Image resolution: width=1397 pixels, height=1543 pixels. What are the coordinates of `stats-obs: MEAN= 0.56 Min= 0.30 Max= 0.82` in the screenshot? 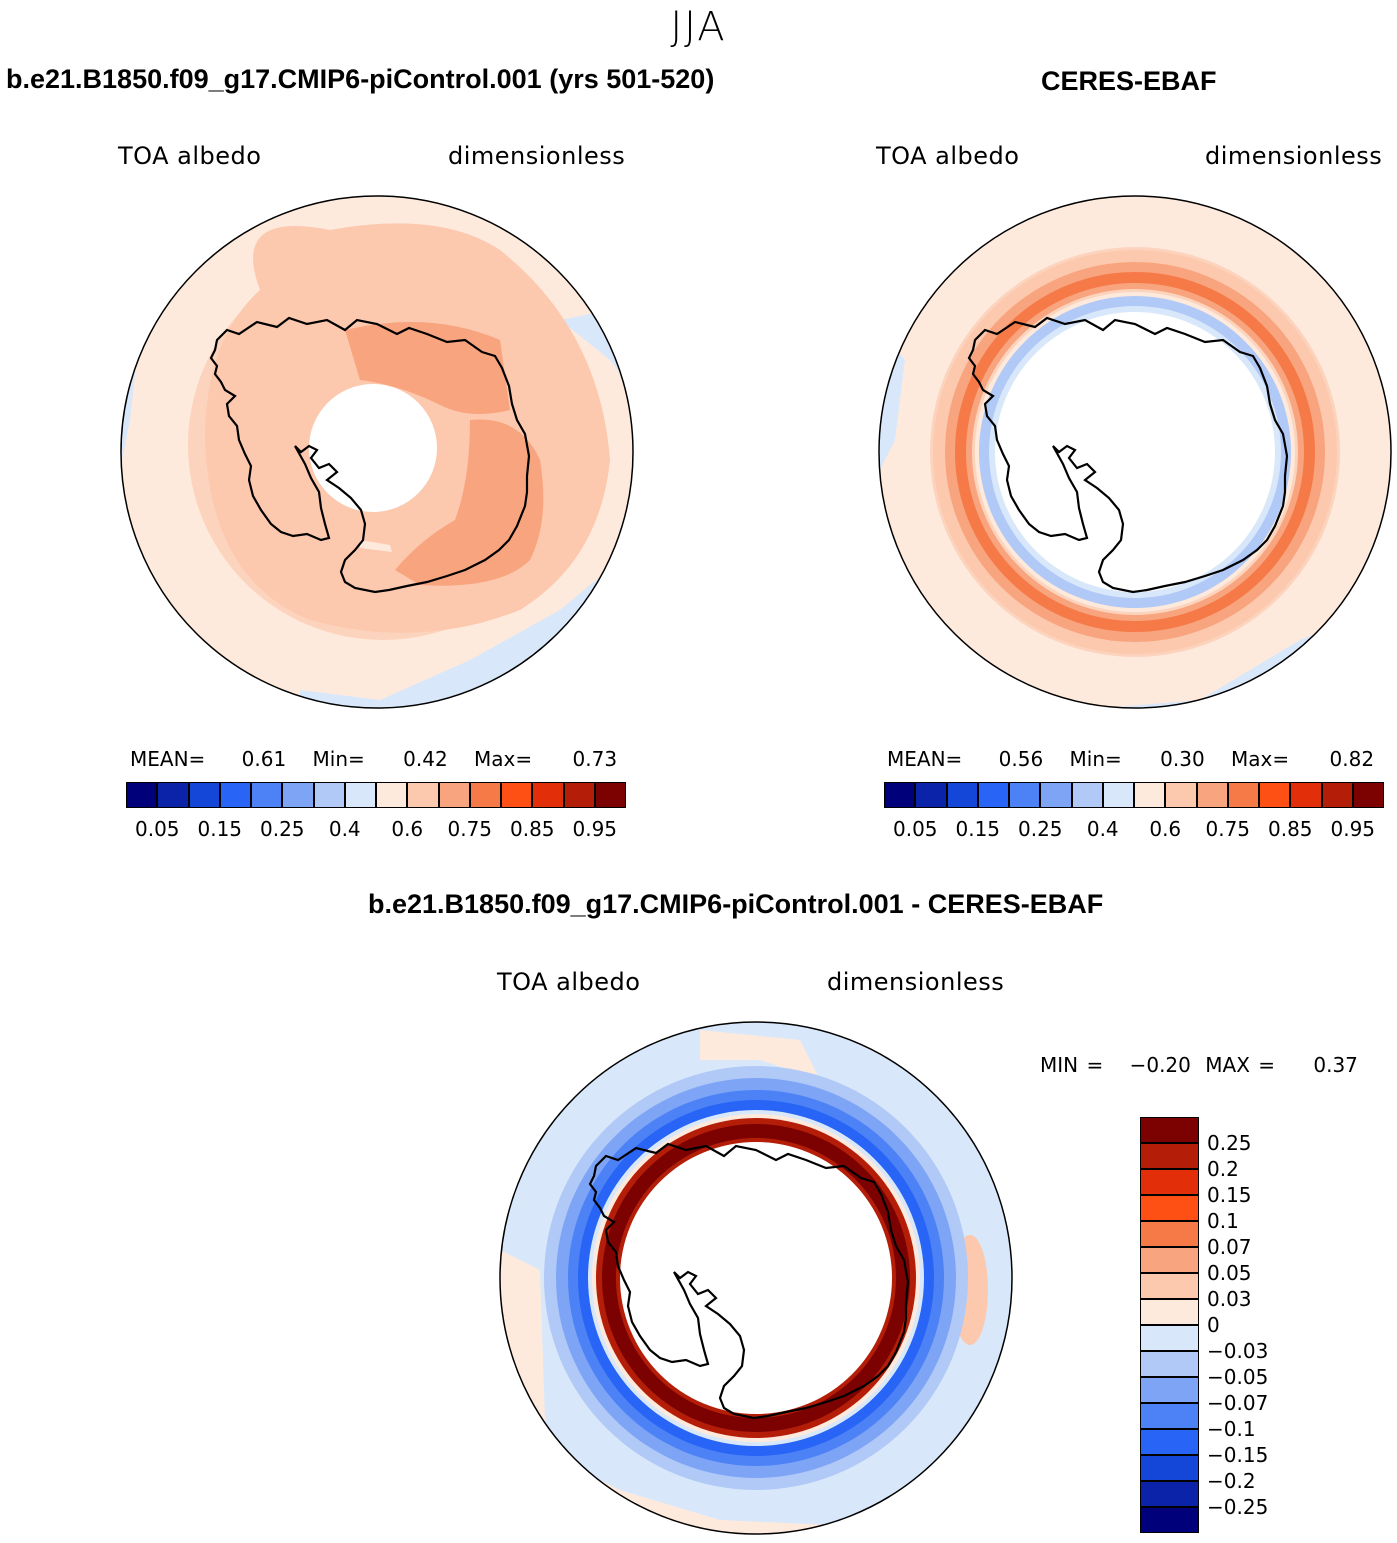 It's located at (1130, 759).